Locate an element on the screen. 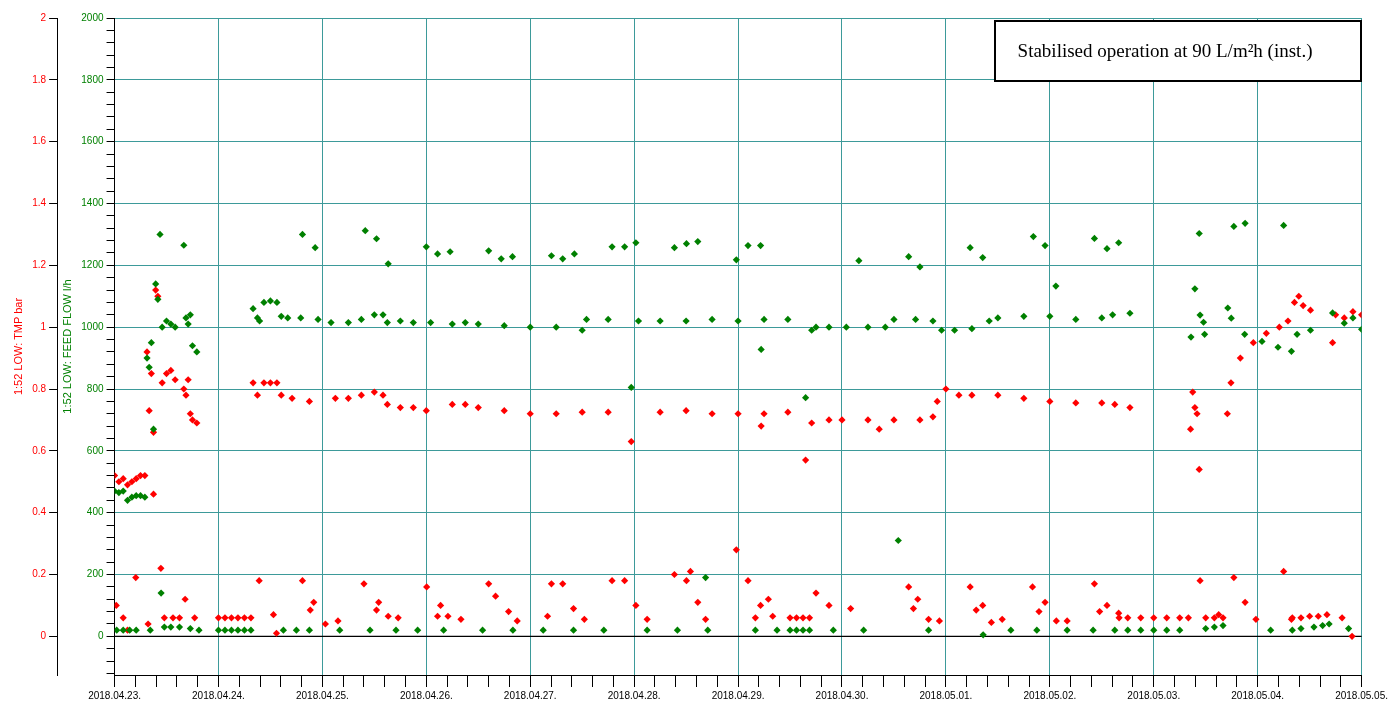 This screenshot has width=1399, height=713. y-tick-label: 1600 is located at coordinates (92, 141).